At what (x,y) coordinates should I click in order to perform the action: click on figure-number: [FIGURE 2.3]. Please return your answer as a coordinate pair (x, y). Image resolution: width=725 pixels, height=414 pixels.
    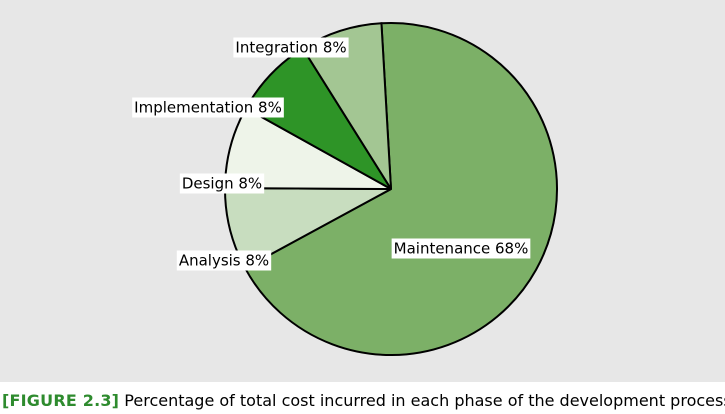
    Looking at the image, I should click on (61, 400).